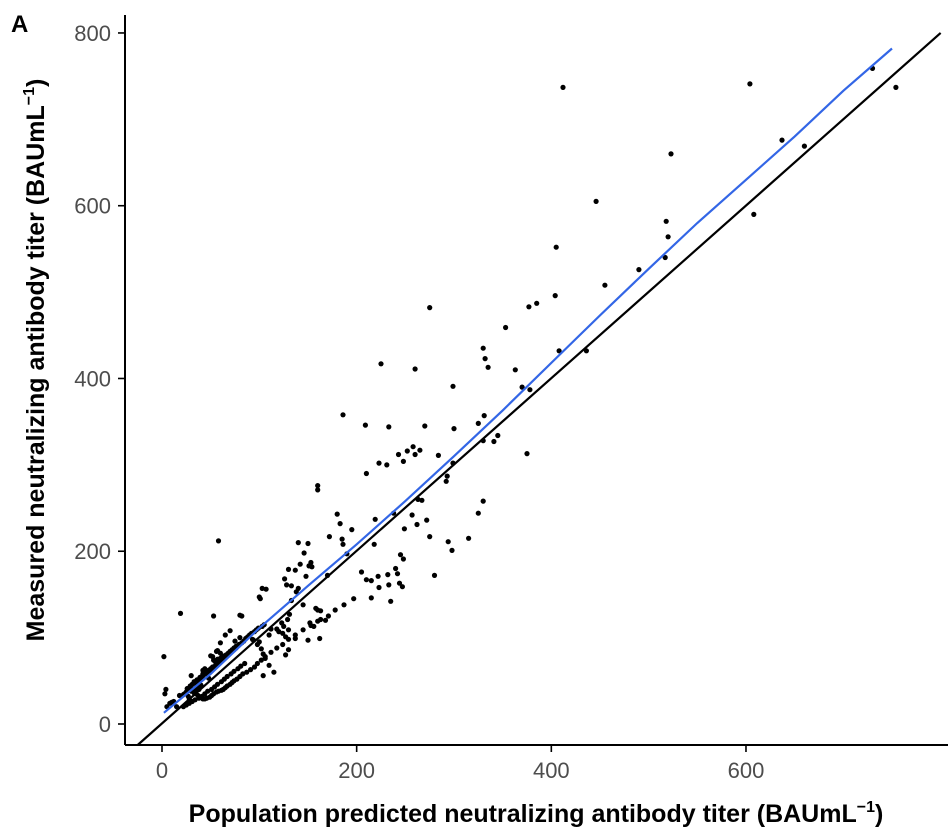 This screenshot has height=833, width=951. I want to click on x-ticks: 0 200 400 600, so click(460, 764).